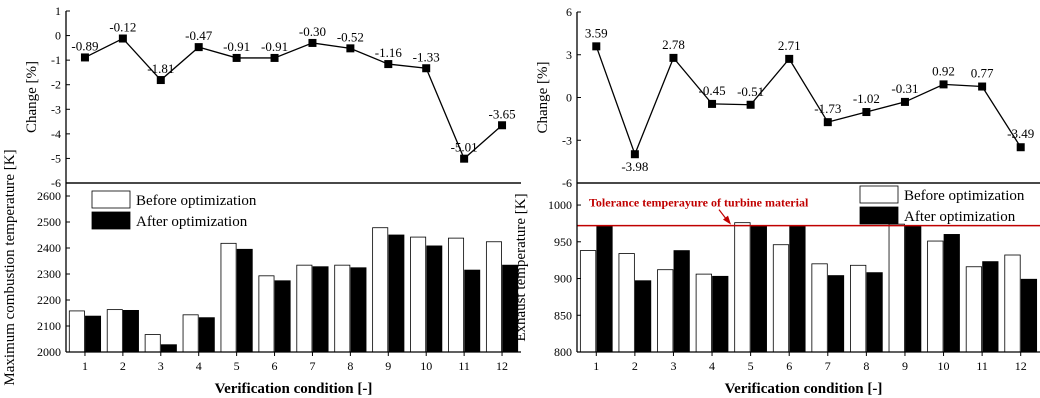 The width and height of the screenshot is (1040, 398). What do you see at coordinates (563, 352) in the screenshot?
I see `right-bottom-y-tick-label: 800` at bounding box center [563, 352].